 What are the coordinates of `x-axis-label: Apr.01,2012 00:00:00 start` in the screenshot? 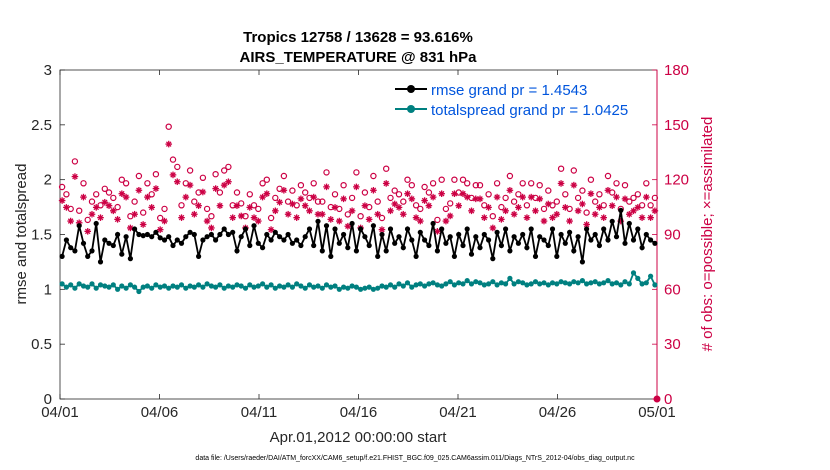 It's located at (359, 437).